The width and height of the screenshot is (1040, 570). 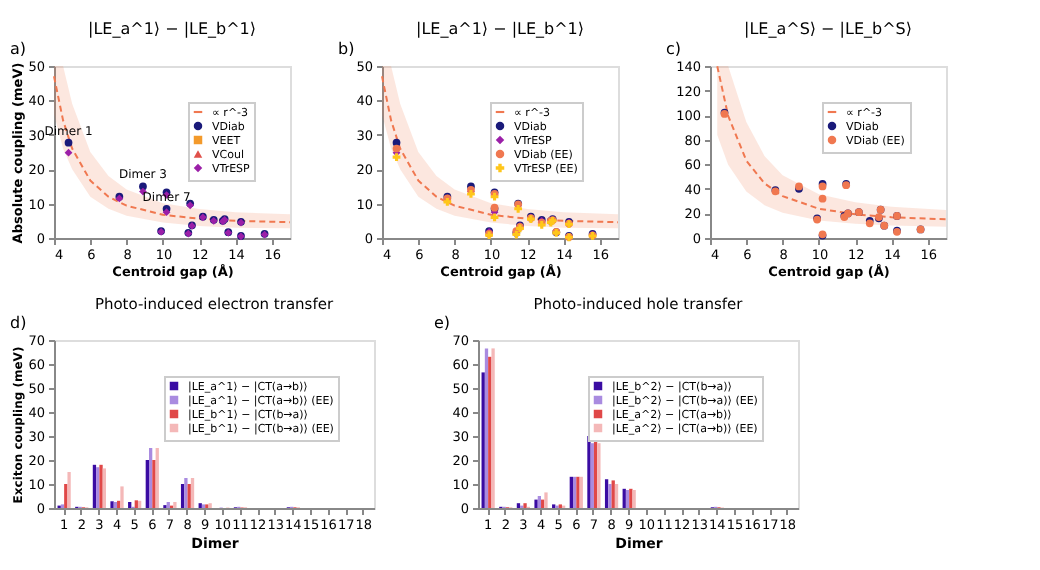 What do you see at coordinates (18, 323) in the screenshot?
I see `text: d)` at bounding box center [18, 323].